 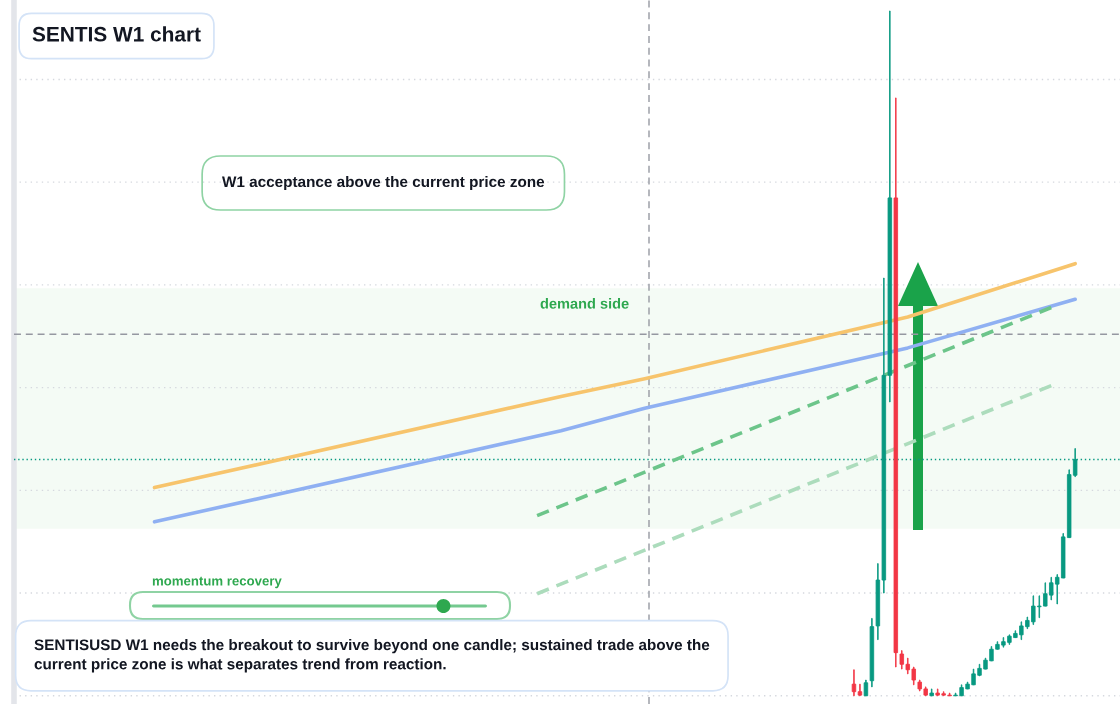 I want to click on annotation: SENTISUSD W1 needs the breakout to survive beyond one candle; sustained trade above the current price zone is what separates trend from reaction., so click(x=372, y=656).